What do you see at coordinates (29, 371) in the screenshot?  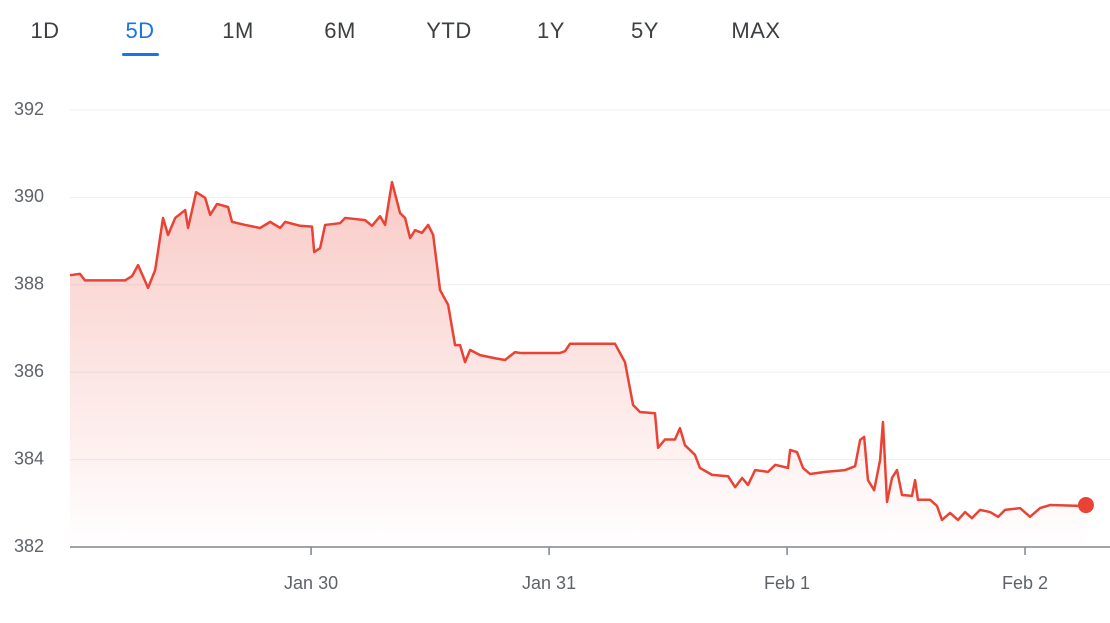 I see `y-tick-label: 386` at bounding box center [29, 371].